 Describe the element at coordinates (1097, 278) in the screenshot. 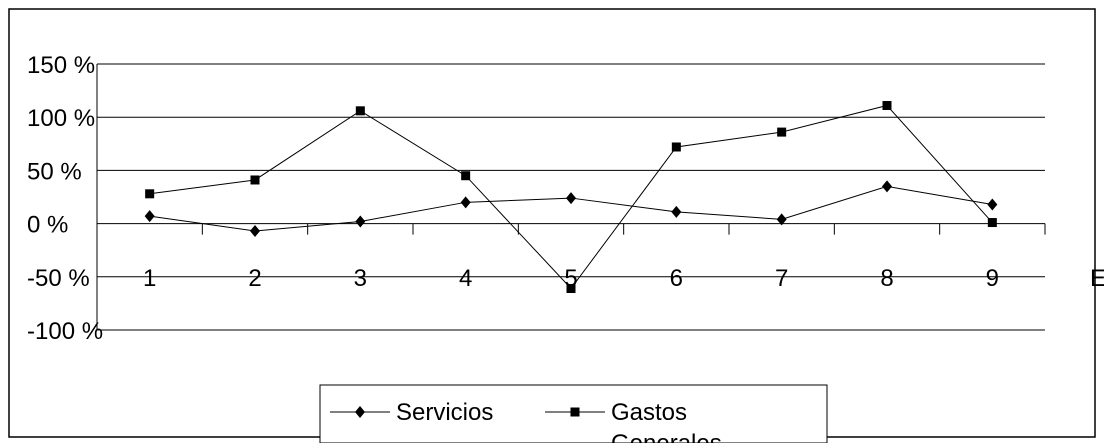

I see `clipped-axis-label: E` at that location.